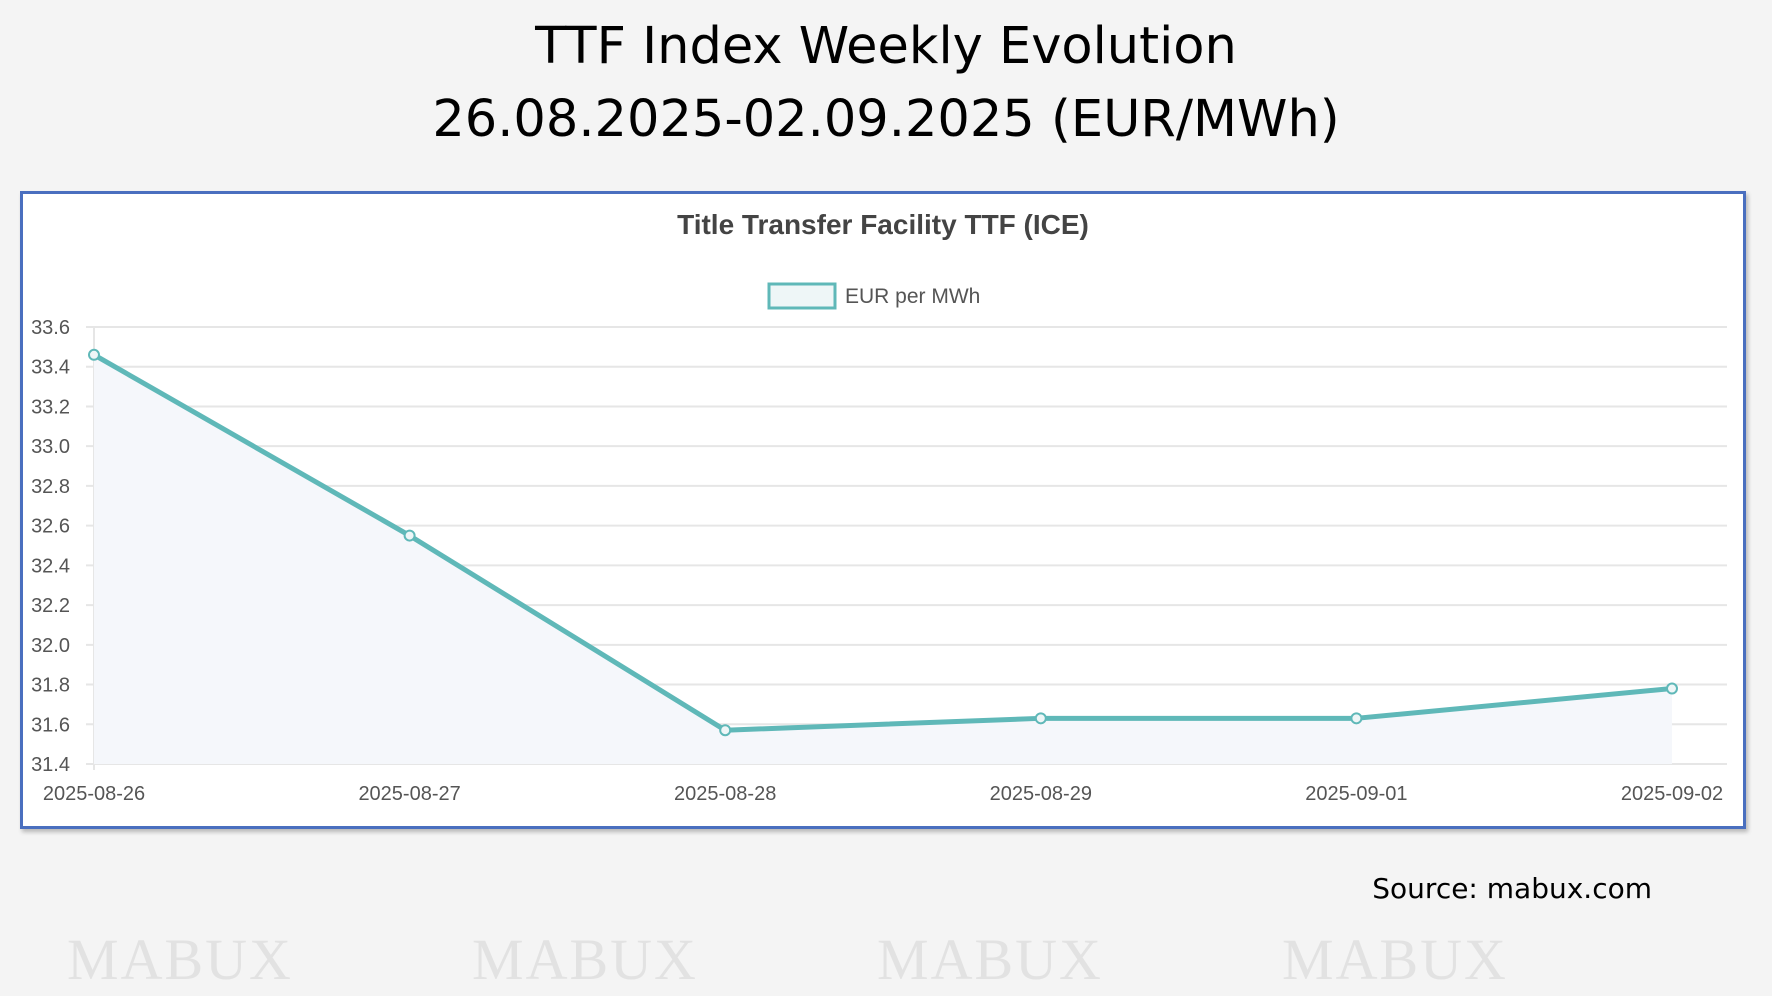  Describe the element at coordinates (883, 224) in the screenshot. I see `chart-title: Title Transfer Facility TTF (ICE)` at that location.